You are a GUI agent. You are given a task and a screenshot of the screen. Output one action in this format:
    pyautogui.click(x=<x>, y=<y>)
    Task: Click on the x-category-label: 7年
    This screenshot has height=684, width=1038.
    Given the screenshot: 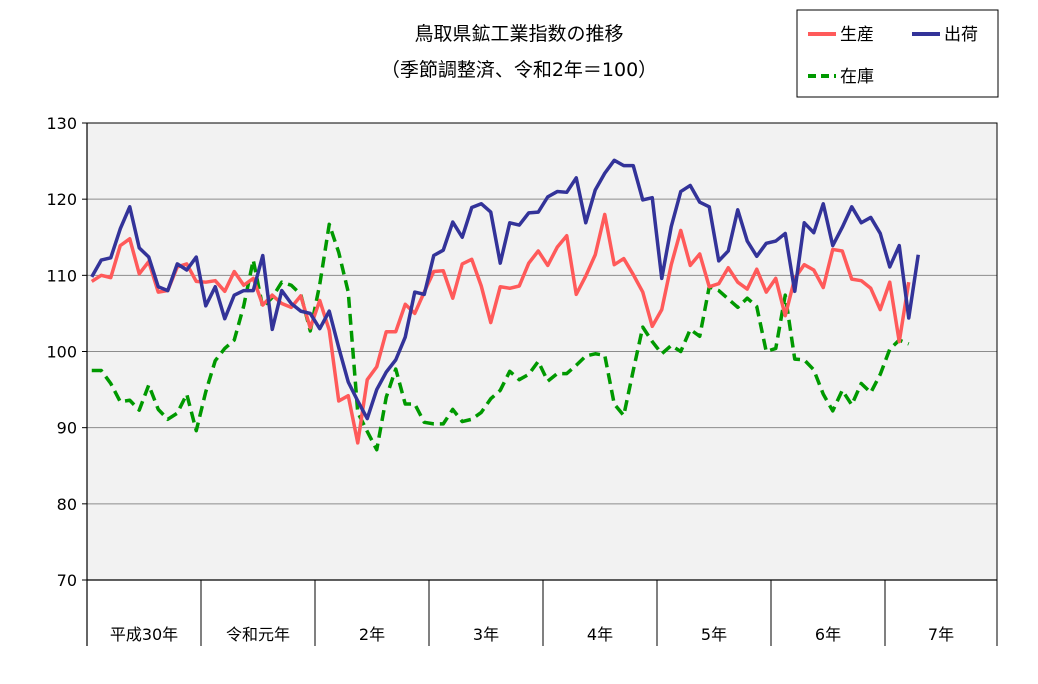 What is the action you would take?
    pyautogui.click(x=941, y=634)
    